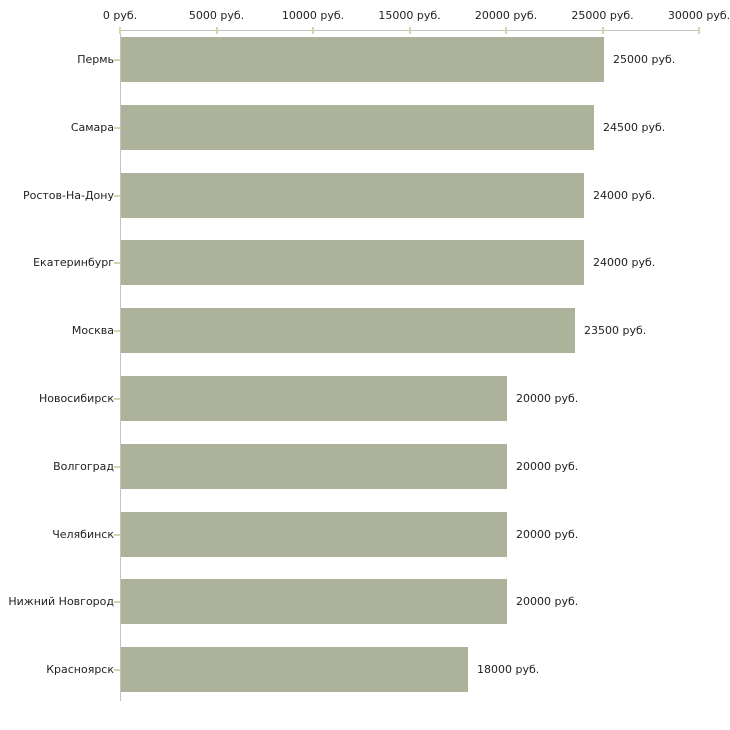 The image size is (730, 730). Describe the element at coordinates (615, 330) in the screenshot. I see `value-label: 23500 руб.` at that location.